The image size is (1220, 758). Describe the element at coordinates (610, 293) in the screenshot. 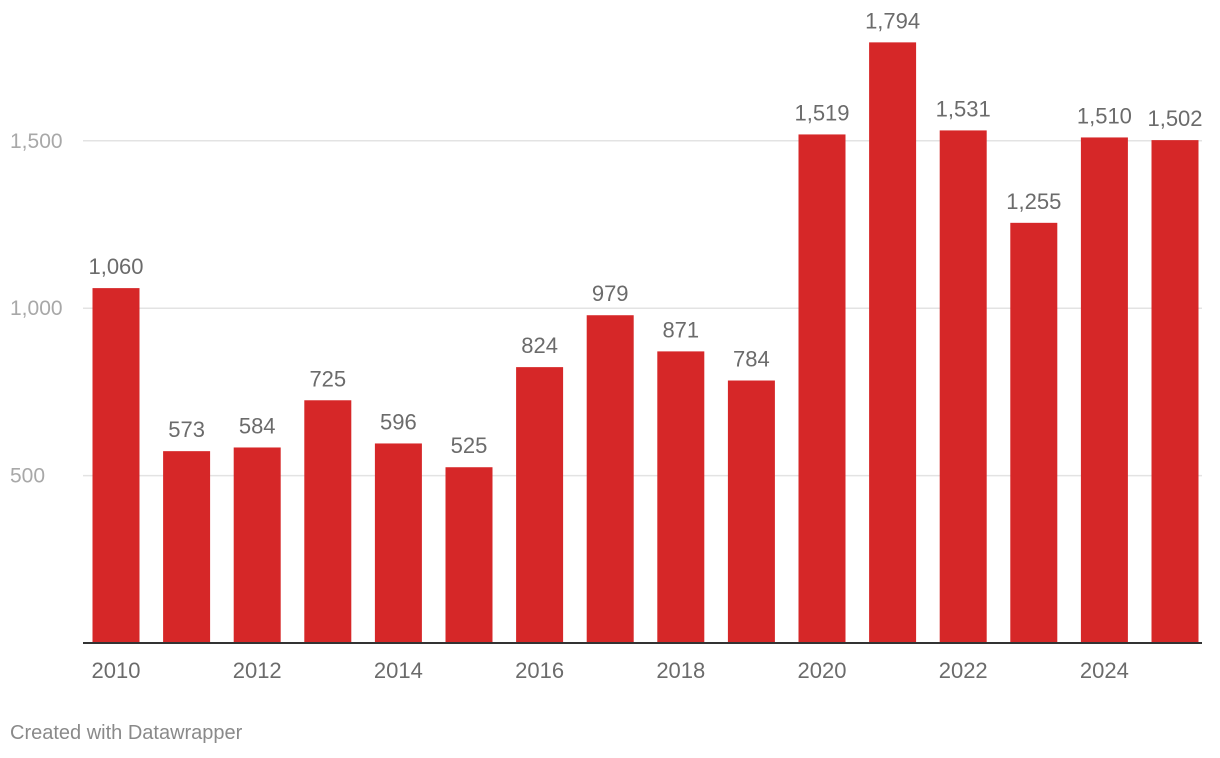

I see `data-label-2017: 979` at that location.